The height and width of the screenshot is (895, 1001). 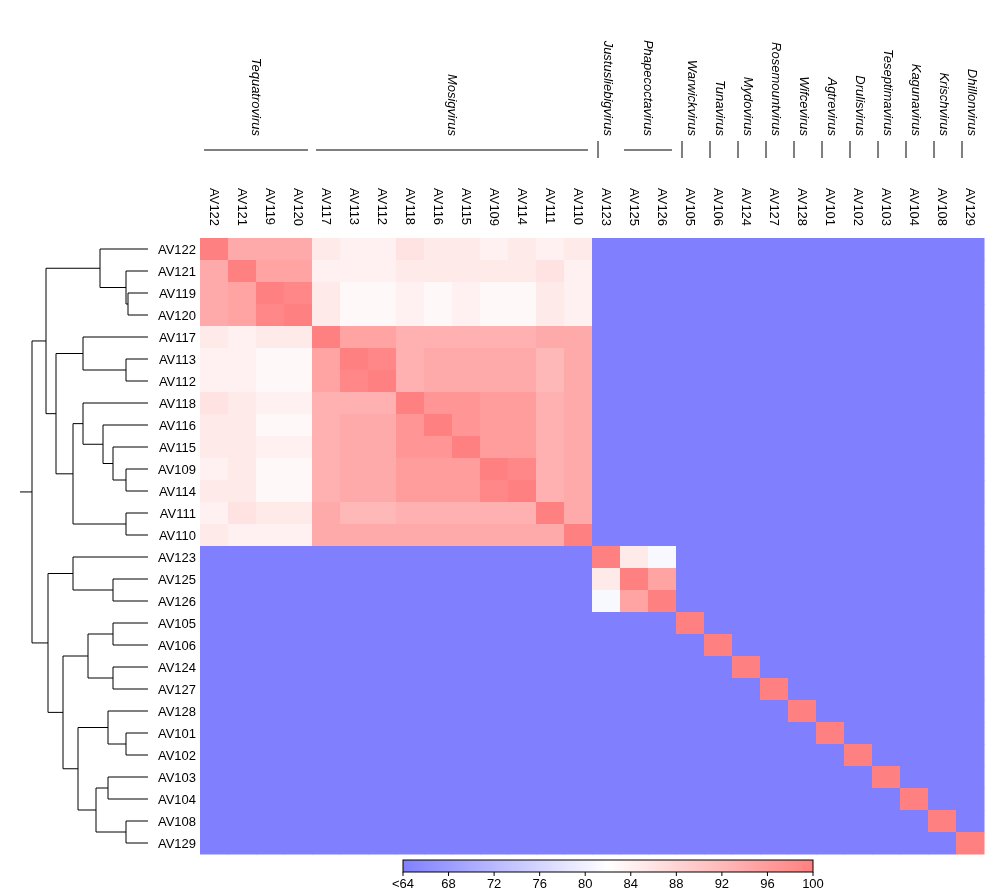 I want to click on text: Agtrevirus, so click(x=832, y=106).